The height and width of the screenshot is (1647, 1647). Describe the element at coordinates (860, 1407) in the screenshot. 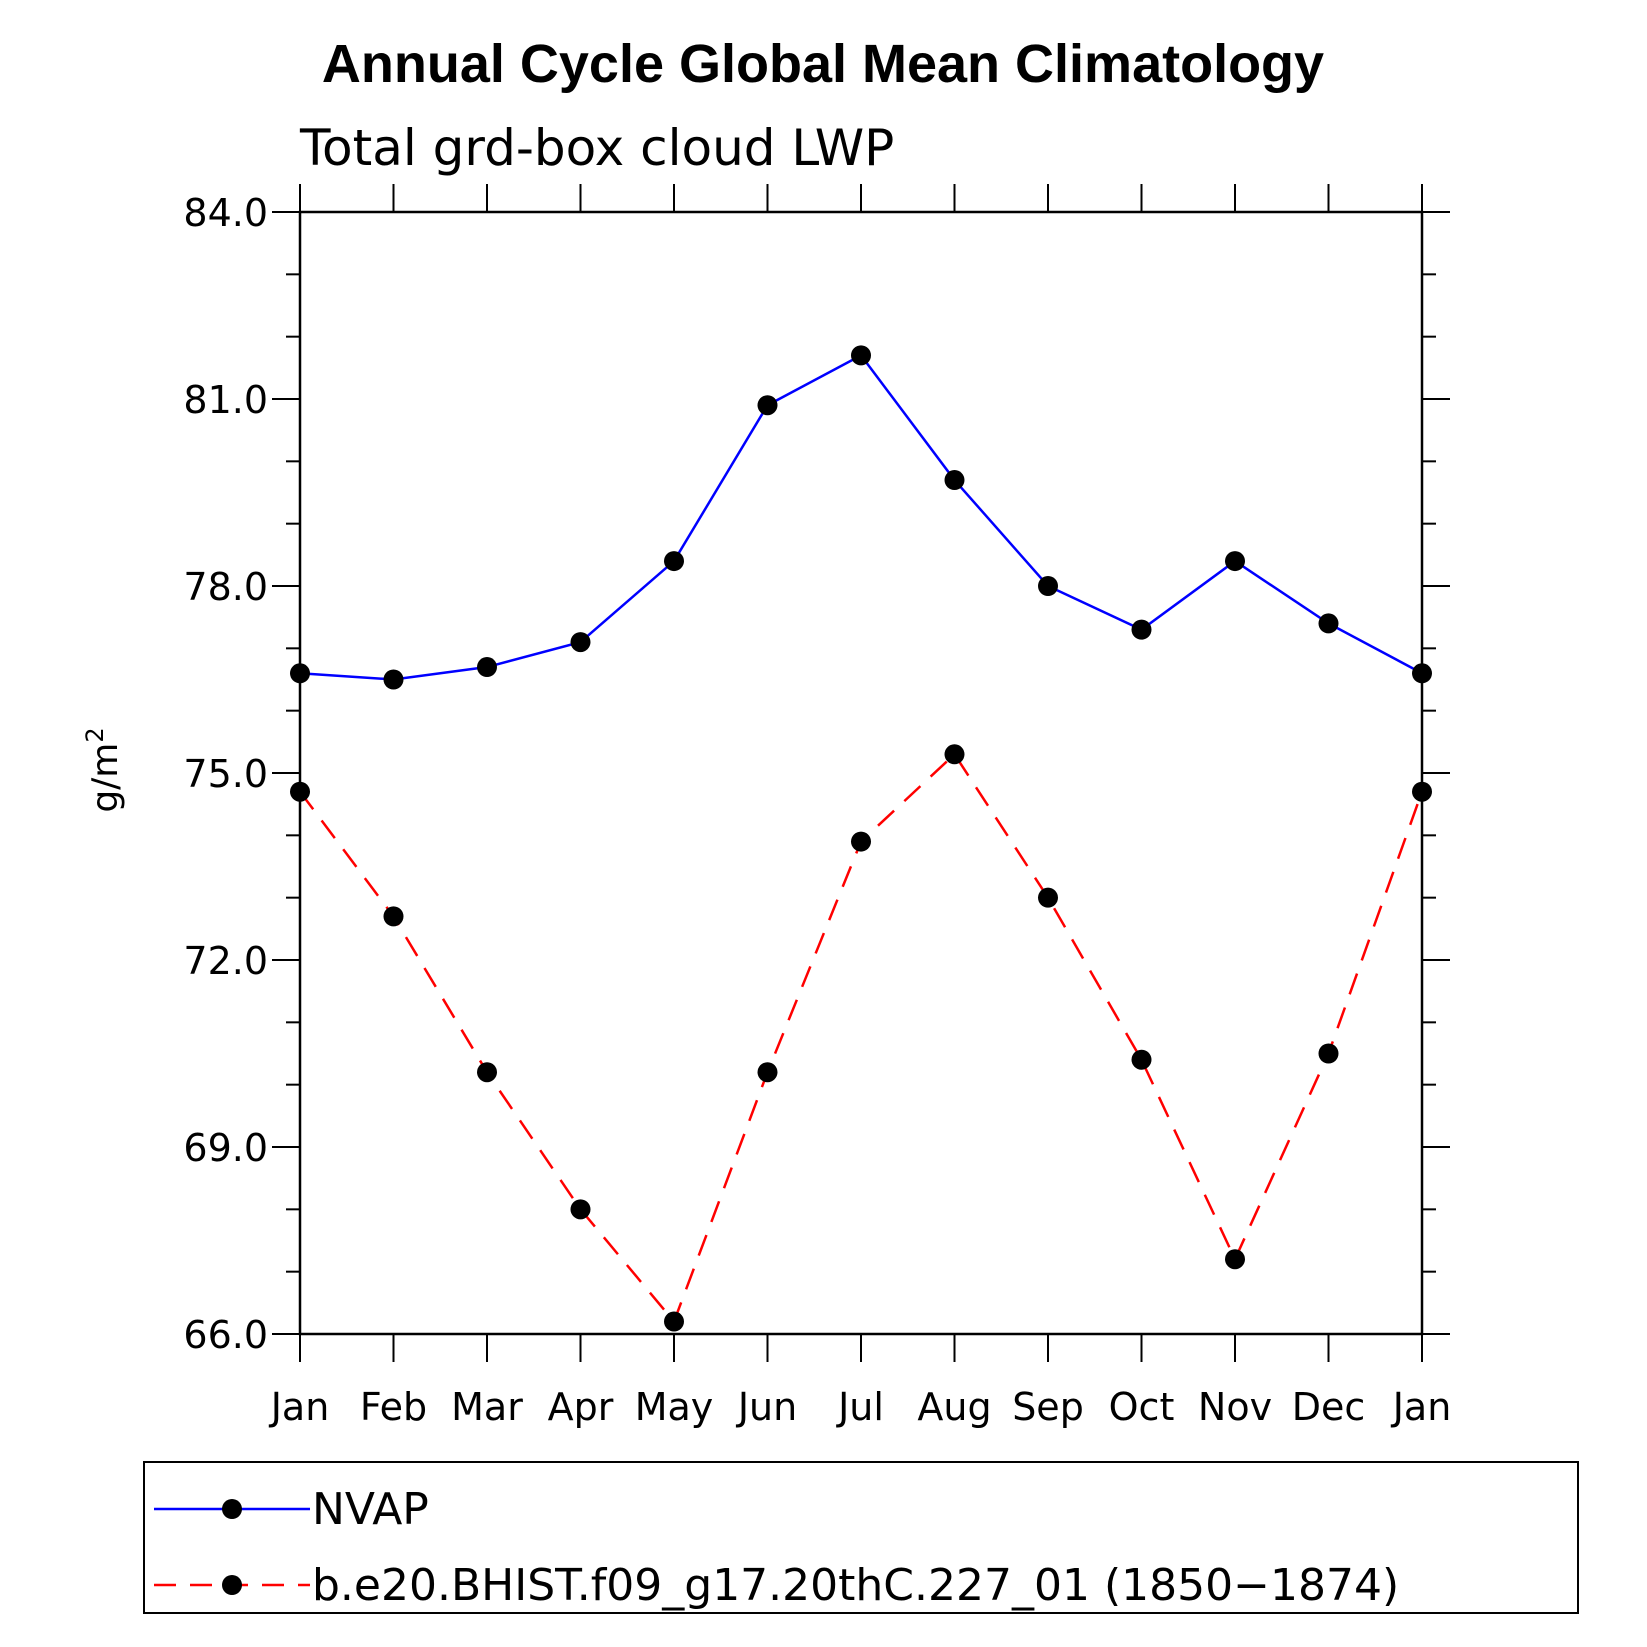

I see `x-tick-label: Jul` at that location.